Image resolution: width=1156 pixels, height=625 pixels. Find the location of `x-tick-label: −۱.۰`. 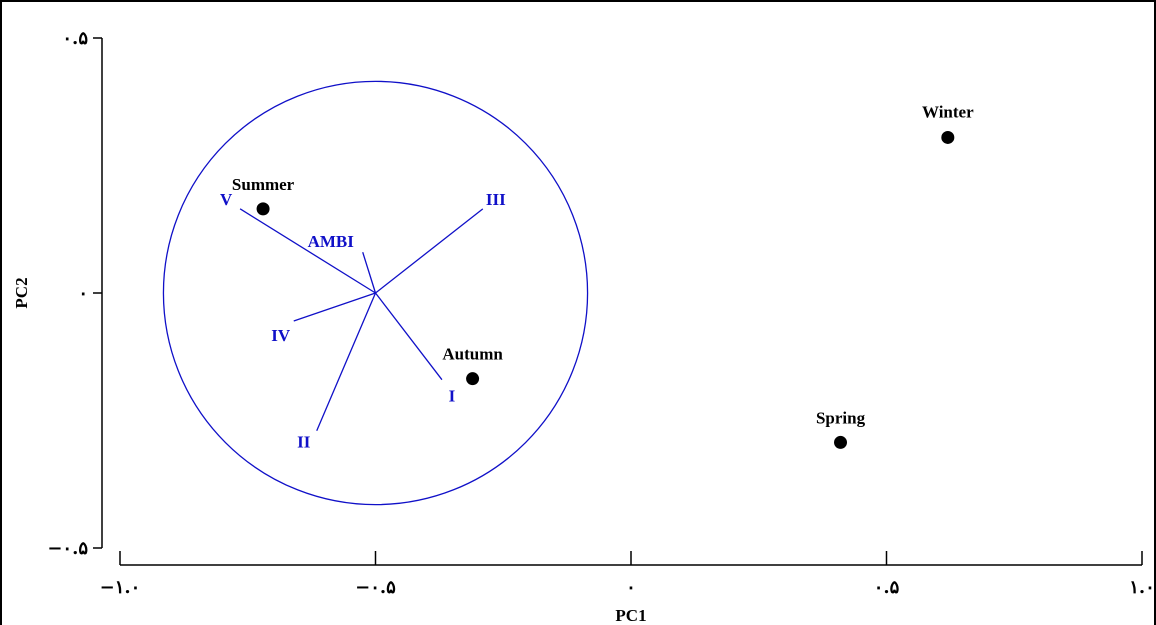

x-tick-label: −۱.۰ is located at coordinates (120, 587).